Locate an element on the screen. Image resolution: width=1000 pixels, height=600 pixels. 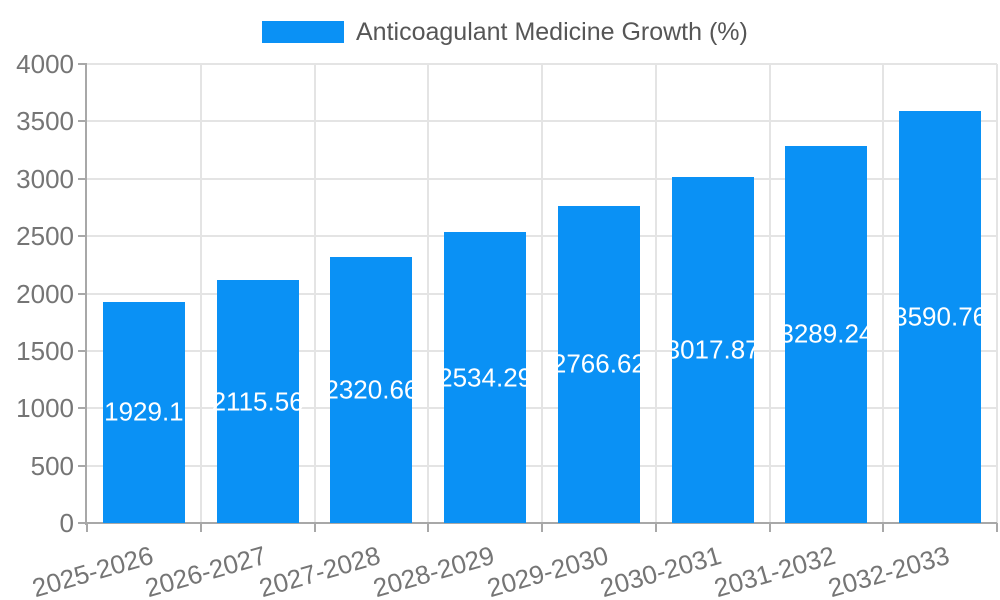
y-axis-tick-label: 0 is located at coordinates (66, 523).